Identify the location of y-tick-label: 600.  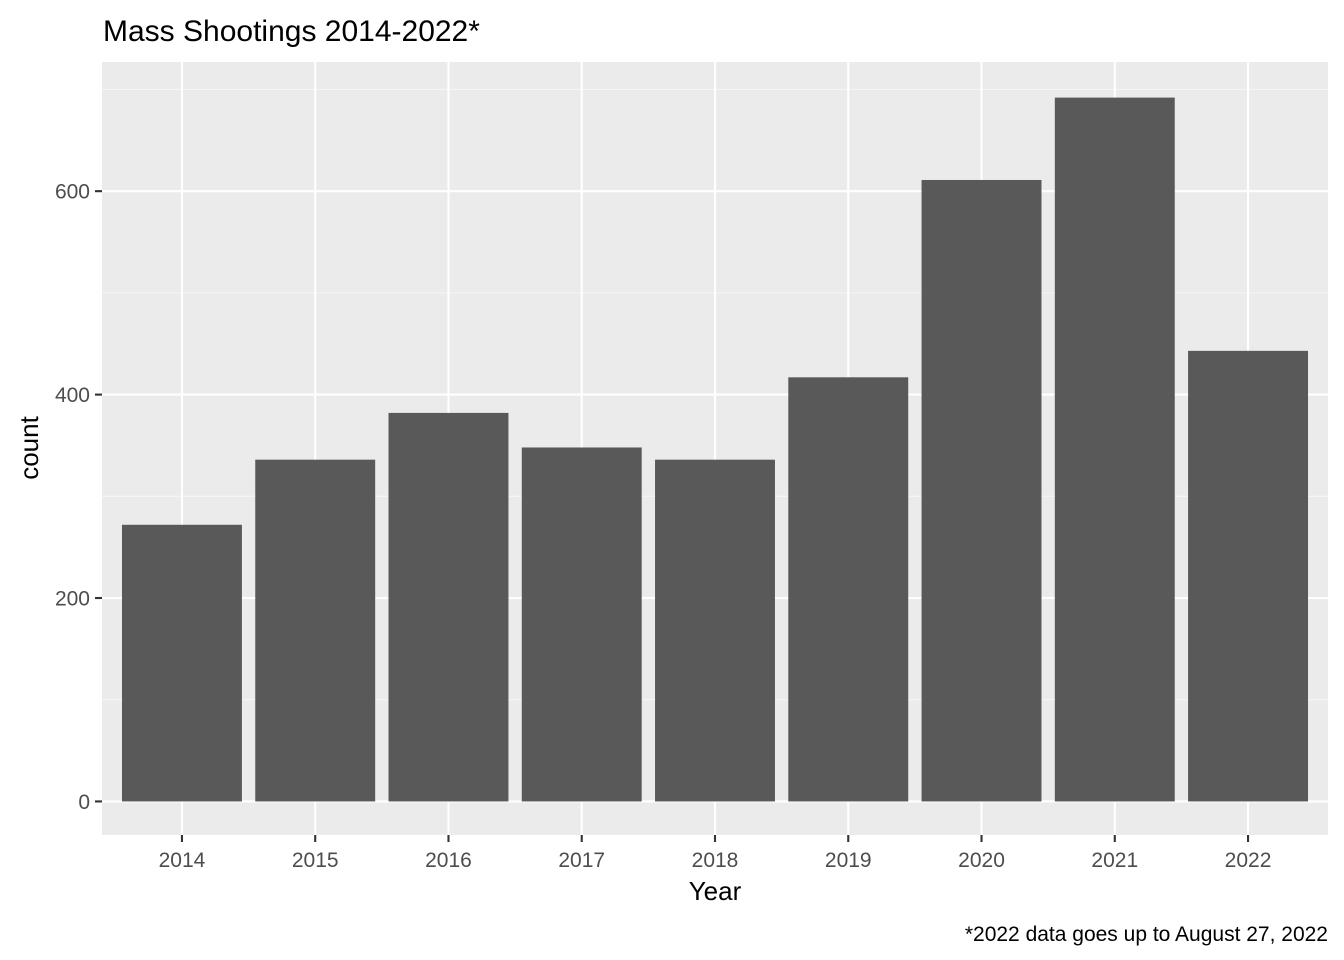
(72, 192).